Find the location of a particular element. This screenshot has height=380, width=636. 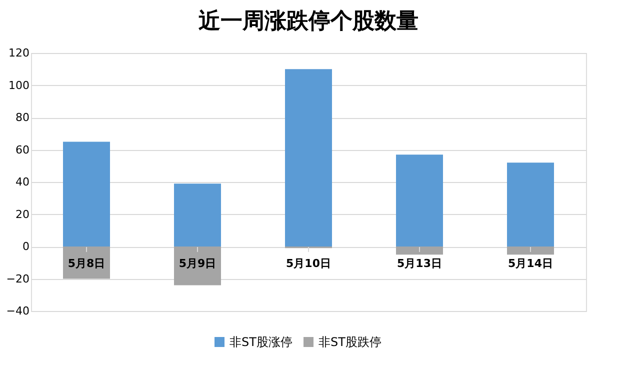

y-tick-label: 100 is located at coordinates (19, 85).